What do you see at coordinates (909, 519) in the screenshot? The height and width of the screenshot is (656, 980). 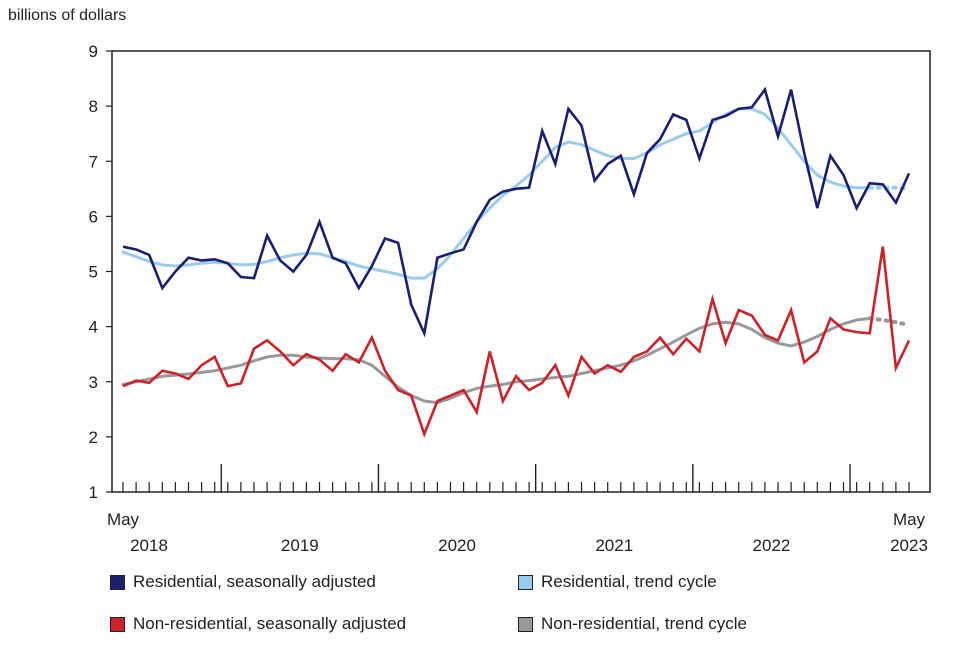 I see `x-label-end-month: May` at bounding box center [909, 519].